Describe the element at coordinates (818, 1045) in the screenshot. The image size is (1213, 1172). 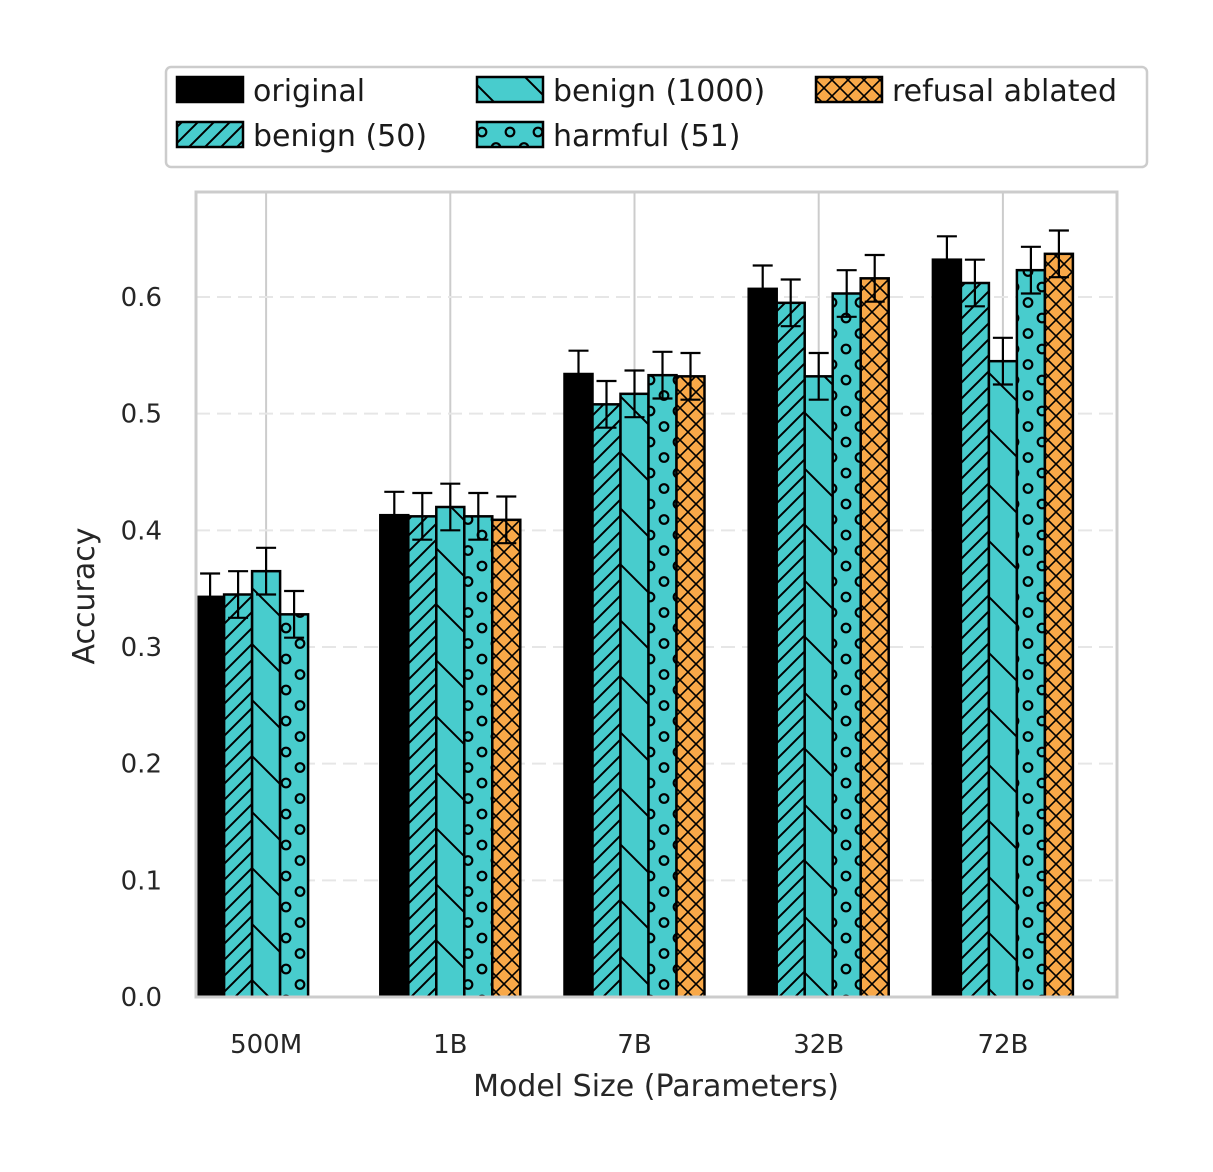
I see `x-tick-label: 32B` at that location.